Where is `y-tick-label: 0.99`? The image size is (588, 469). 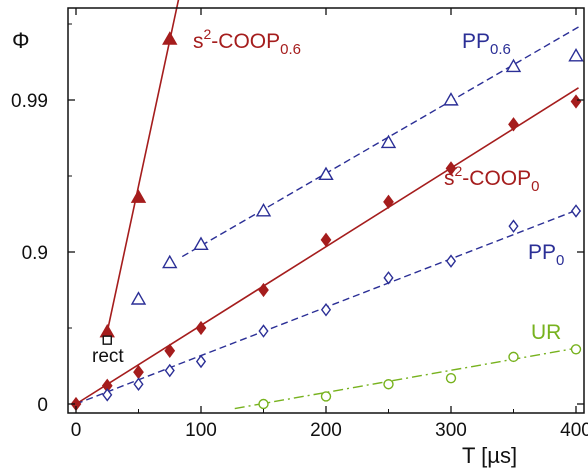
y-tick-label: 0.99 is located at coordinates (29, 101).